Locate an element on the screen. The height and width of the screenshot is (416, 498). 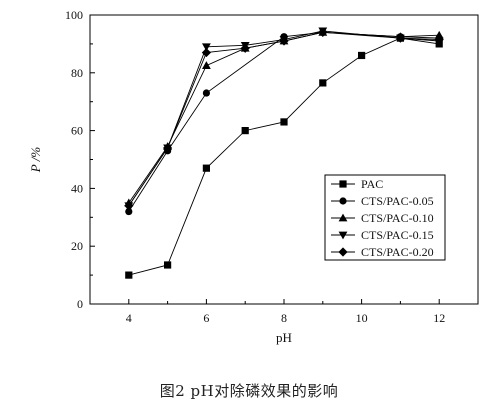
legend-label: CTS/PAC-0.10 is located at coordinates (397, 218).